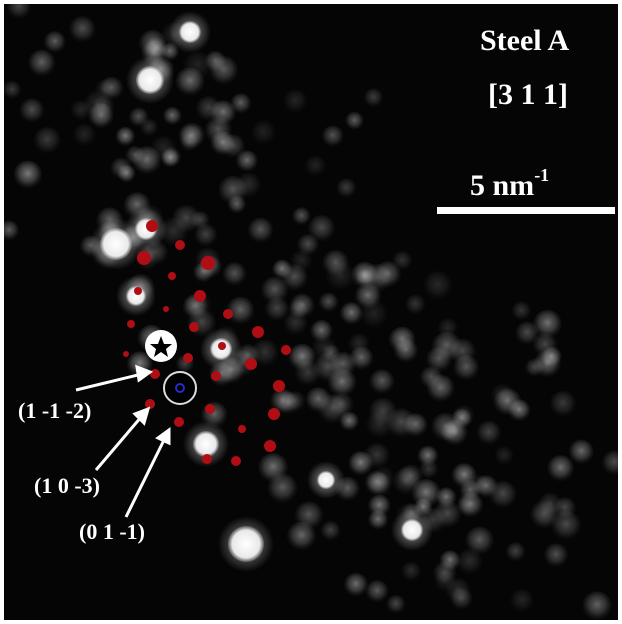 This screenshot has width=622, height=624. What do you see at coordinates (525, 40) in the screenshot?
I see `sample-name-label: Steel A` at bounding box center [525, 40].